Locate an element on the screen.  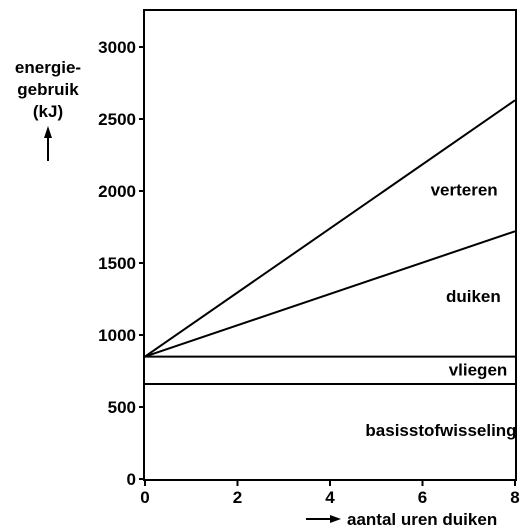
y-tick-label: 1000 is located at coordinates (117, 335).